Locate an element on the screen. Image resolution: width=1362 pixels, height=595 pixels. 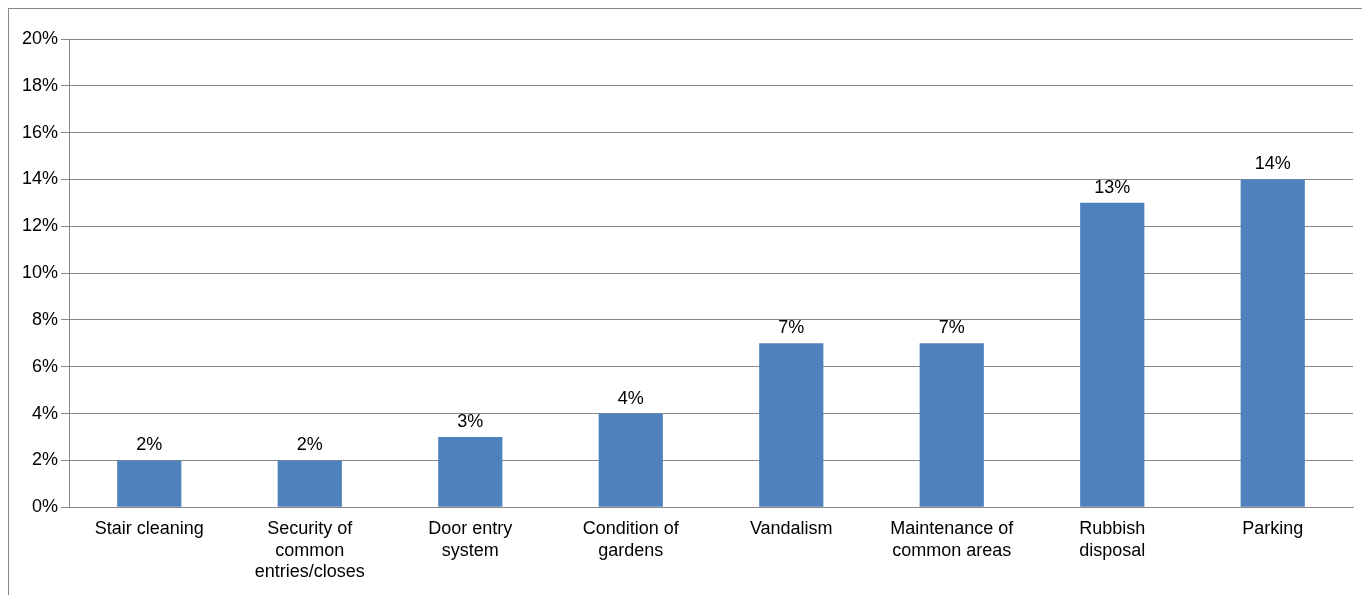
y-tick-label: 10% is located at coordinates (40, 272).